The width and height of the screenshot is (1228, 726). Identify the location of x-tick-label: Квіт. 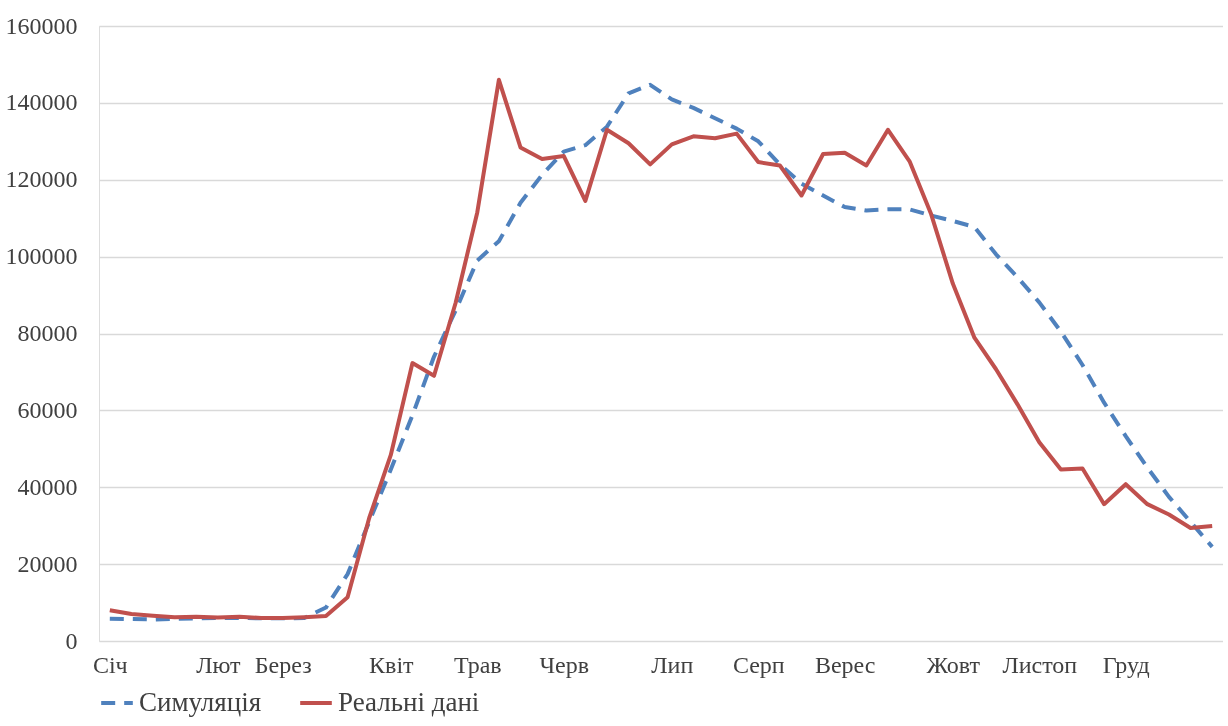
(392, 664).